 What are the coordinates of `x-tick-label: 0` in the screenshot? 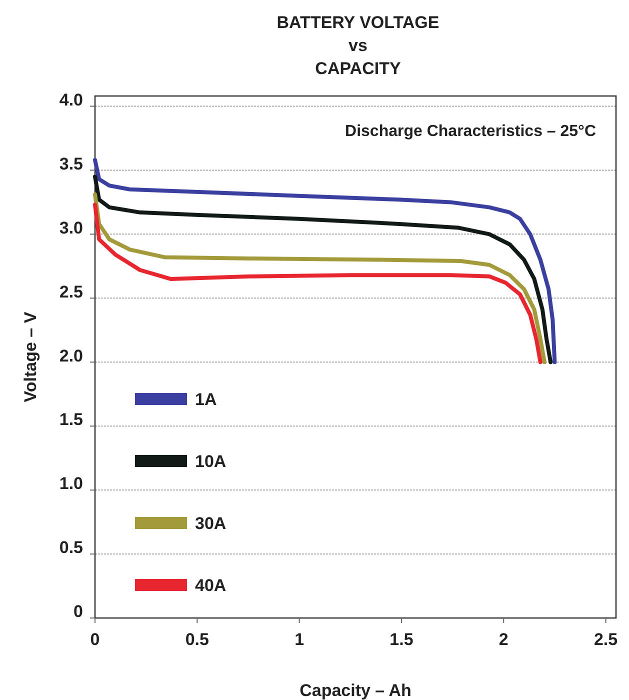 It's located at (95, 639).